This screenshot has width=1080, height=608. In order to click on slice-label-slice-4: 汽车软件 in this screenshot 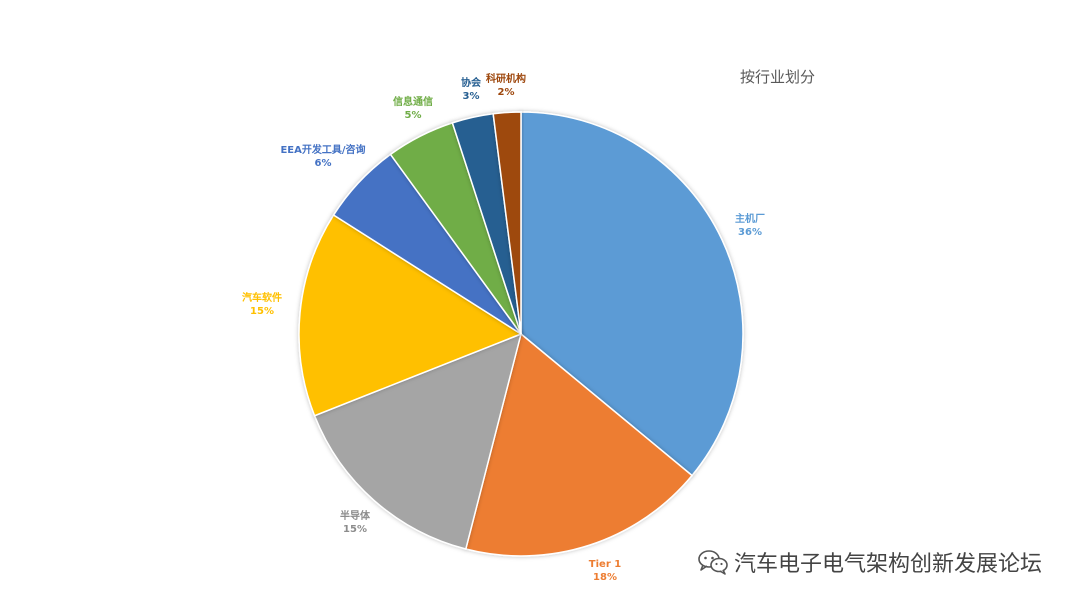, I will do `click(262, 297)`.